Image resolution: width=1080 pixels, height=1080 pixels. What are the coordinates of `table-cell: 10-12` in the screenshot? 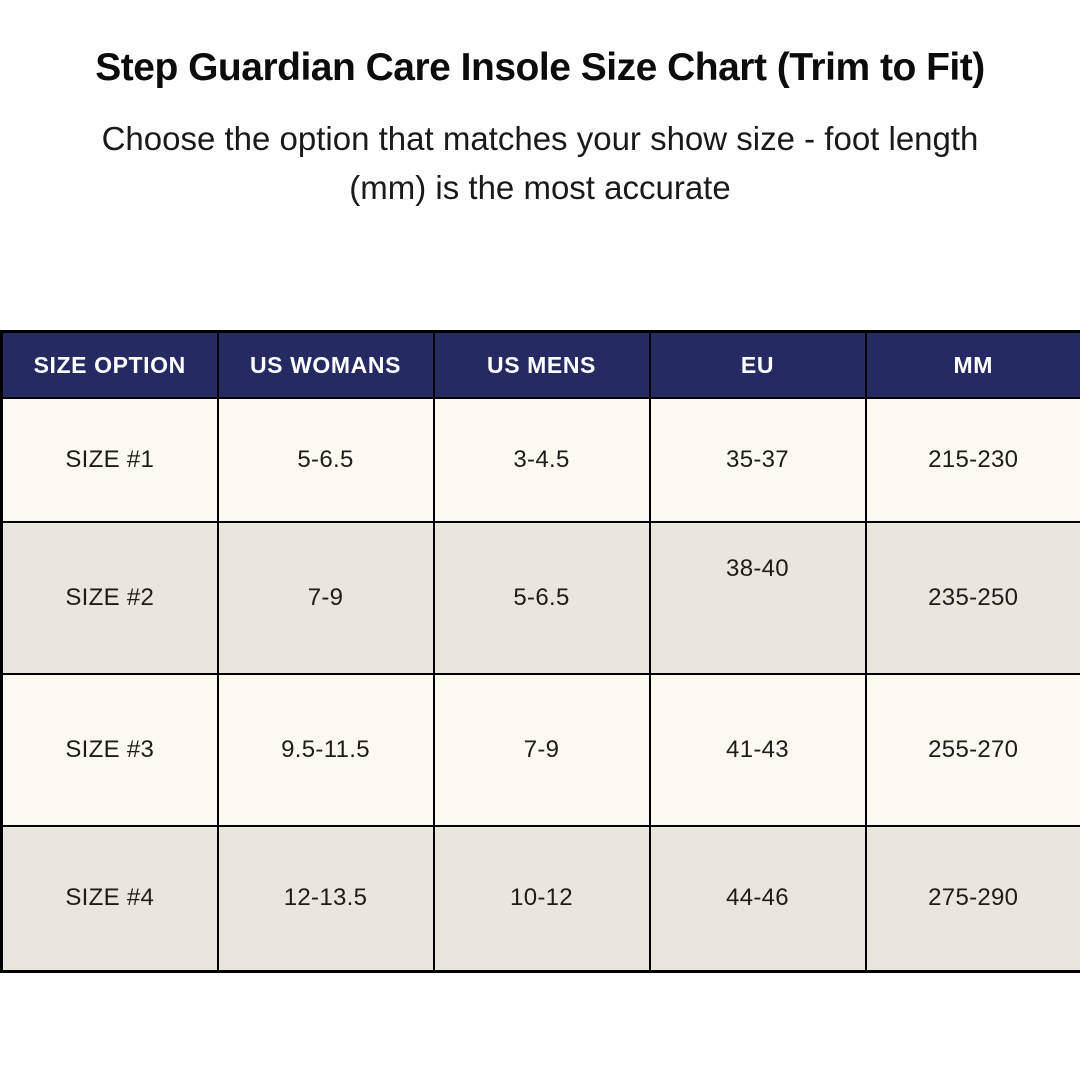 It's located at (541, 898).